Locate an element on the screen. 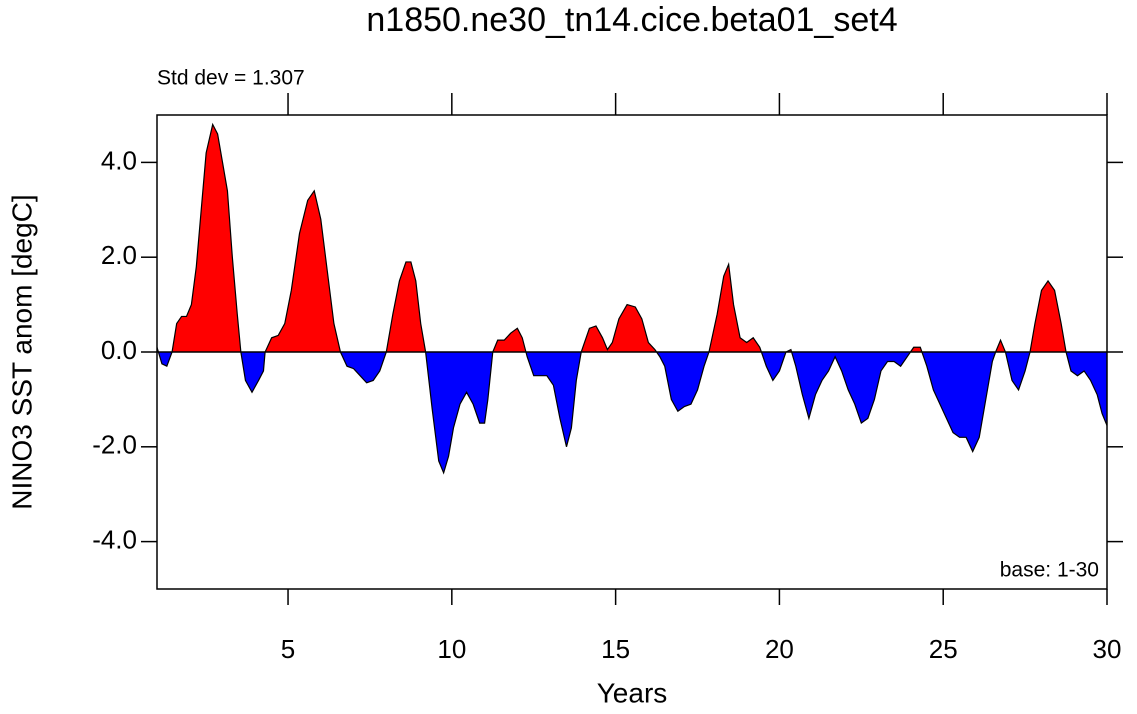 The image size is (1137, 714). y-tick-label: 0.0 is located at coordinates (119, 350).